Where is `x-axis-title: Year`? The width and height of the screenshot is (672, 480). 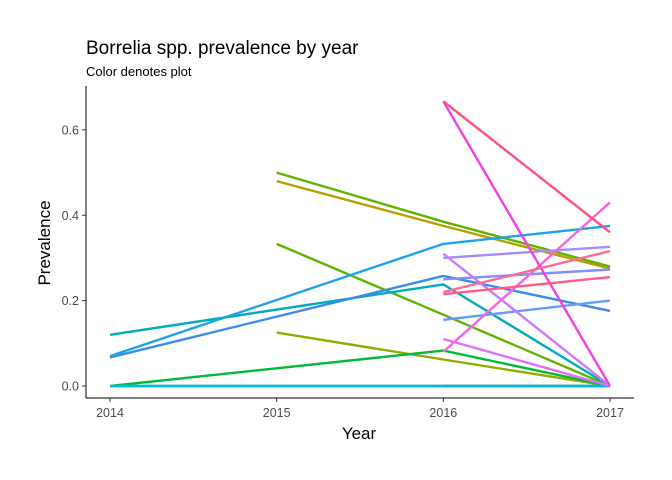
x-axis-title: Year is located at coordinates (359, 433).